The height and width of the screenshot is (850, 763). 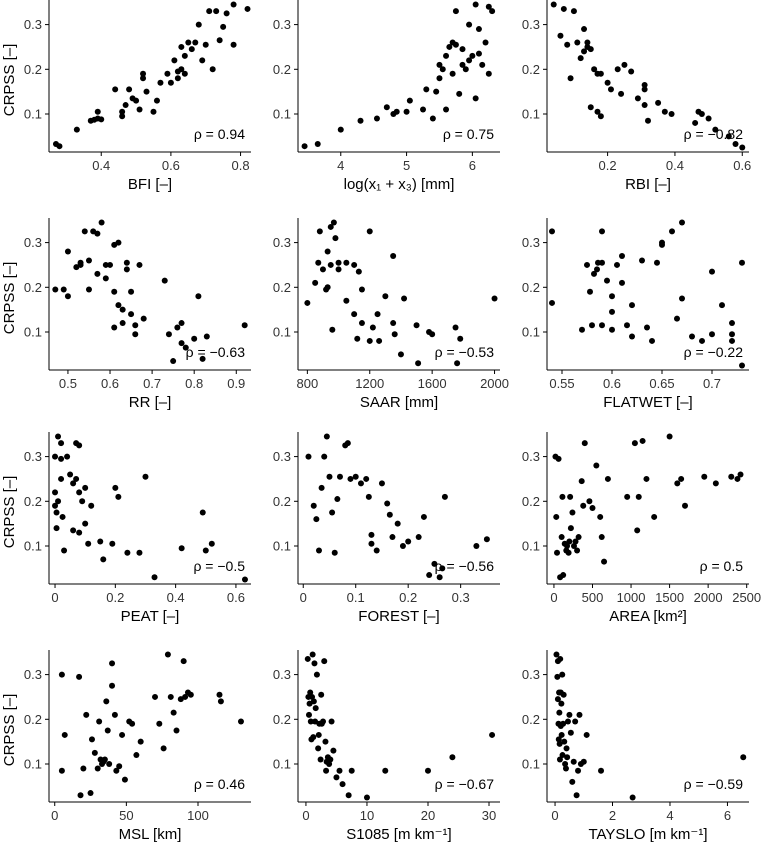 I want to click on x-axis-label: RBI [–], so click(x=648, y=184).